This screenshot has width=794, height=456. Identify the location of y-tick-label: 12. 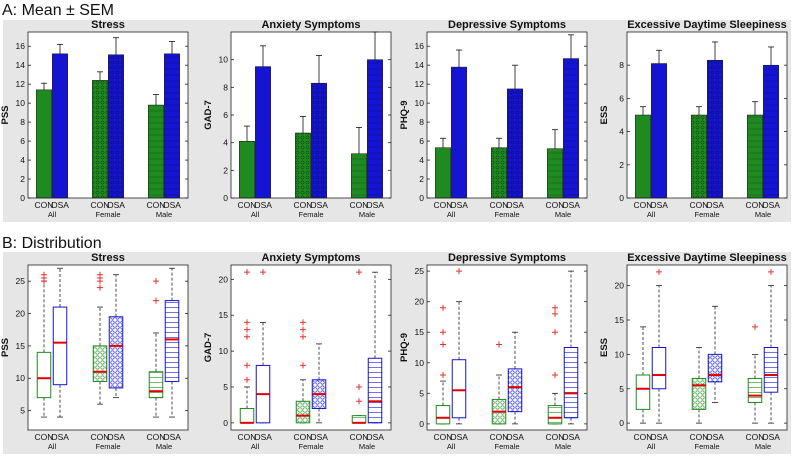
(420, 84).